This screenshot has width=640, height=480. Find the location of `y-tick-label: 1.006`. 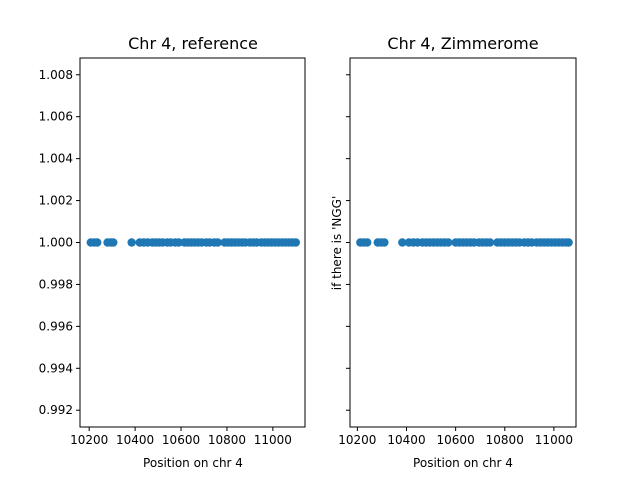

y-tick-label: 1.006 is located at coordinates (56, 117).